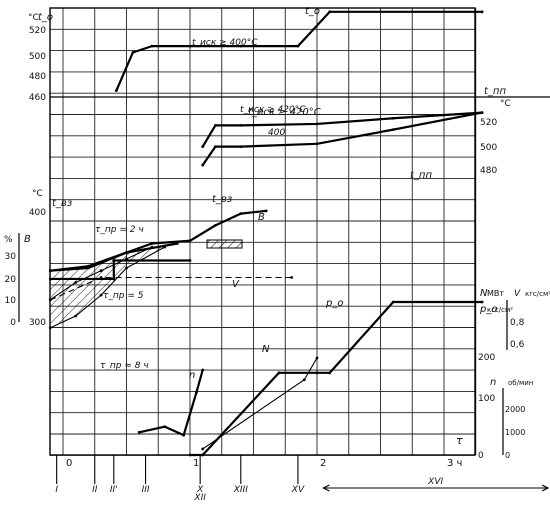 Image resolution: width=550 pixels, height=508 pixels. I want to click on x-axis-label: τ, so click(459, 440).